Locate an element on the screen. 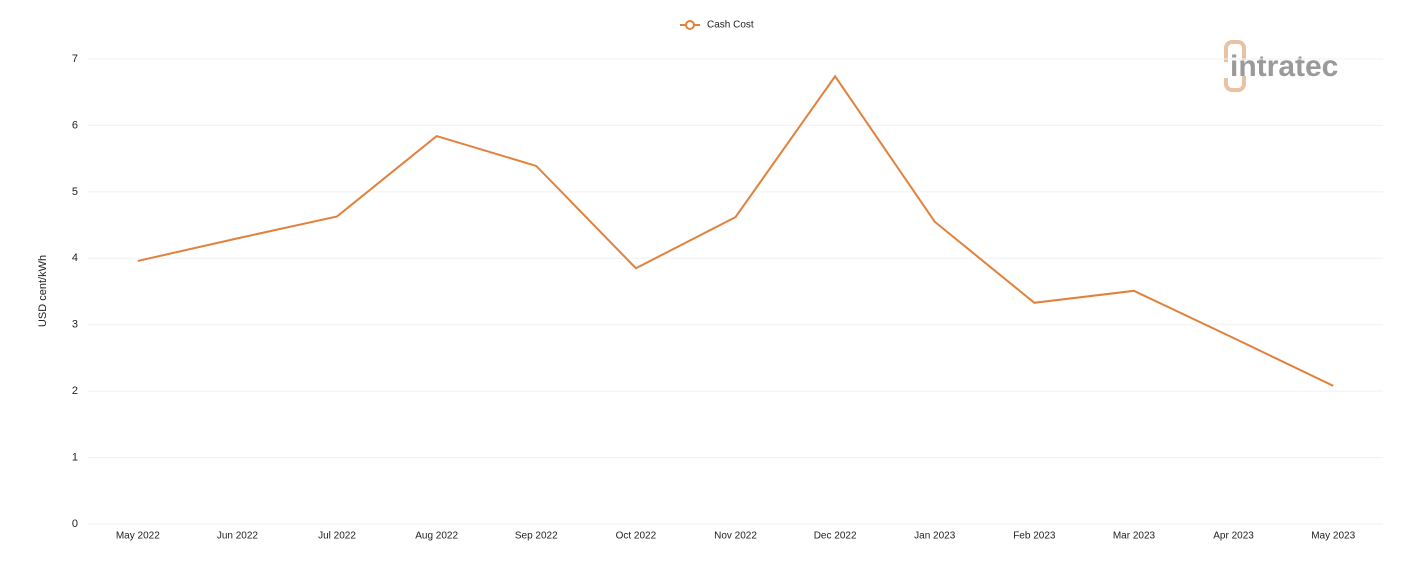  x-tick-label: Feb 2023 is located at coordinates (1034, 536).